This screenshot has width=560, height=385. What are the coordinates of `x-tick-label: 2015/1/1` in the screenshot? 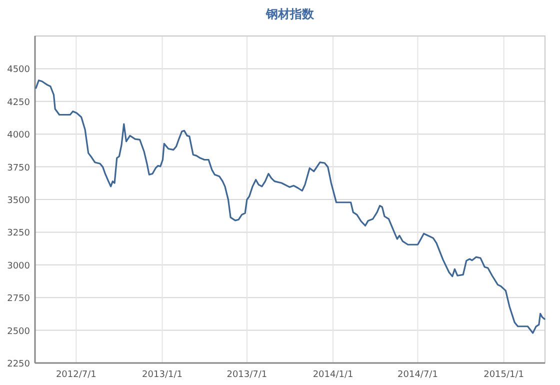 It's located at (504, 375).